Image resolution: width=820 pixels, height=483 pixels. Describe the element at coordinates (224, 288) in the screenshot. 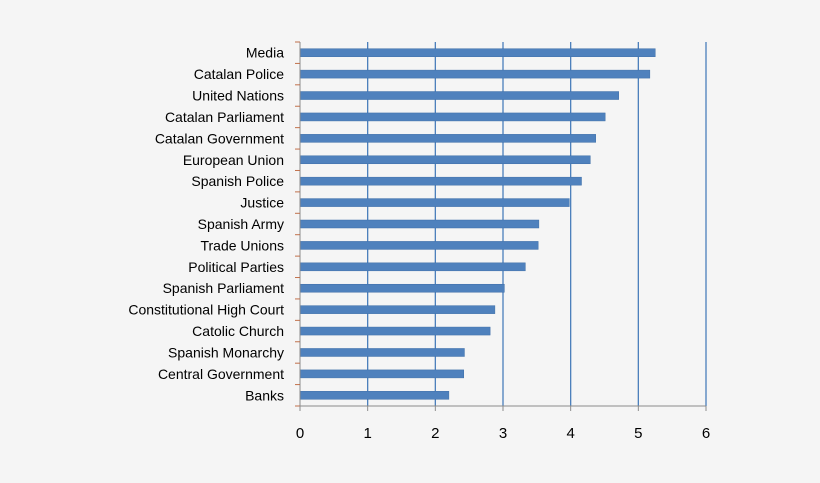

I see `category-label: Spanish Parliament` at that location.